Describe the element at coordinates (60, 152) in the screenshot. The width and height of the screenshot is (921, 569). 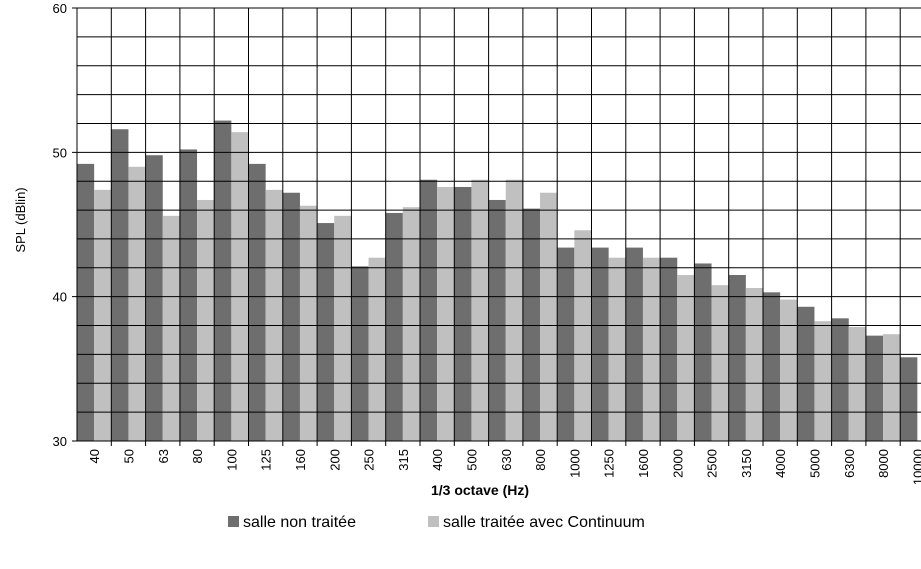
I see `y-tick-label: 50` at that location.